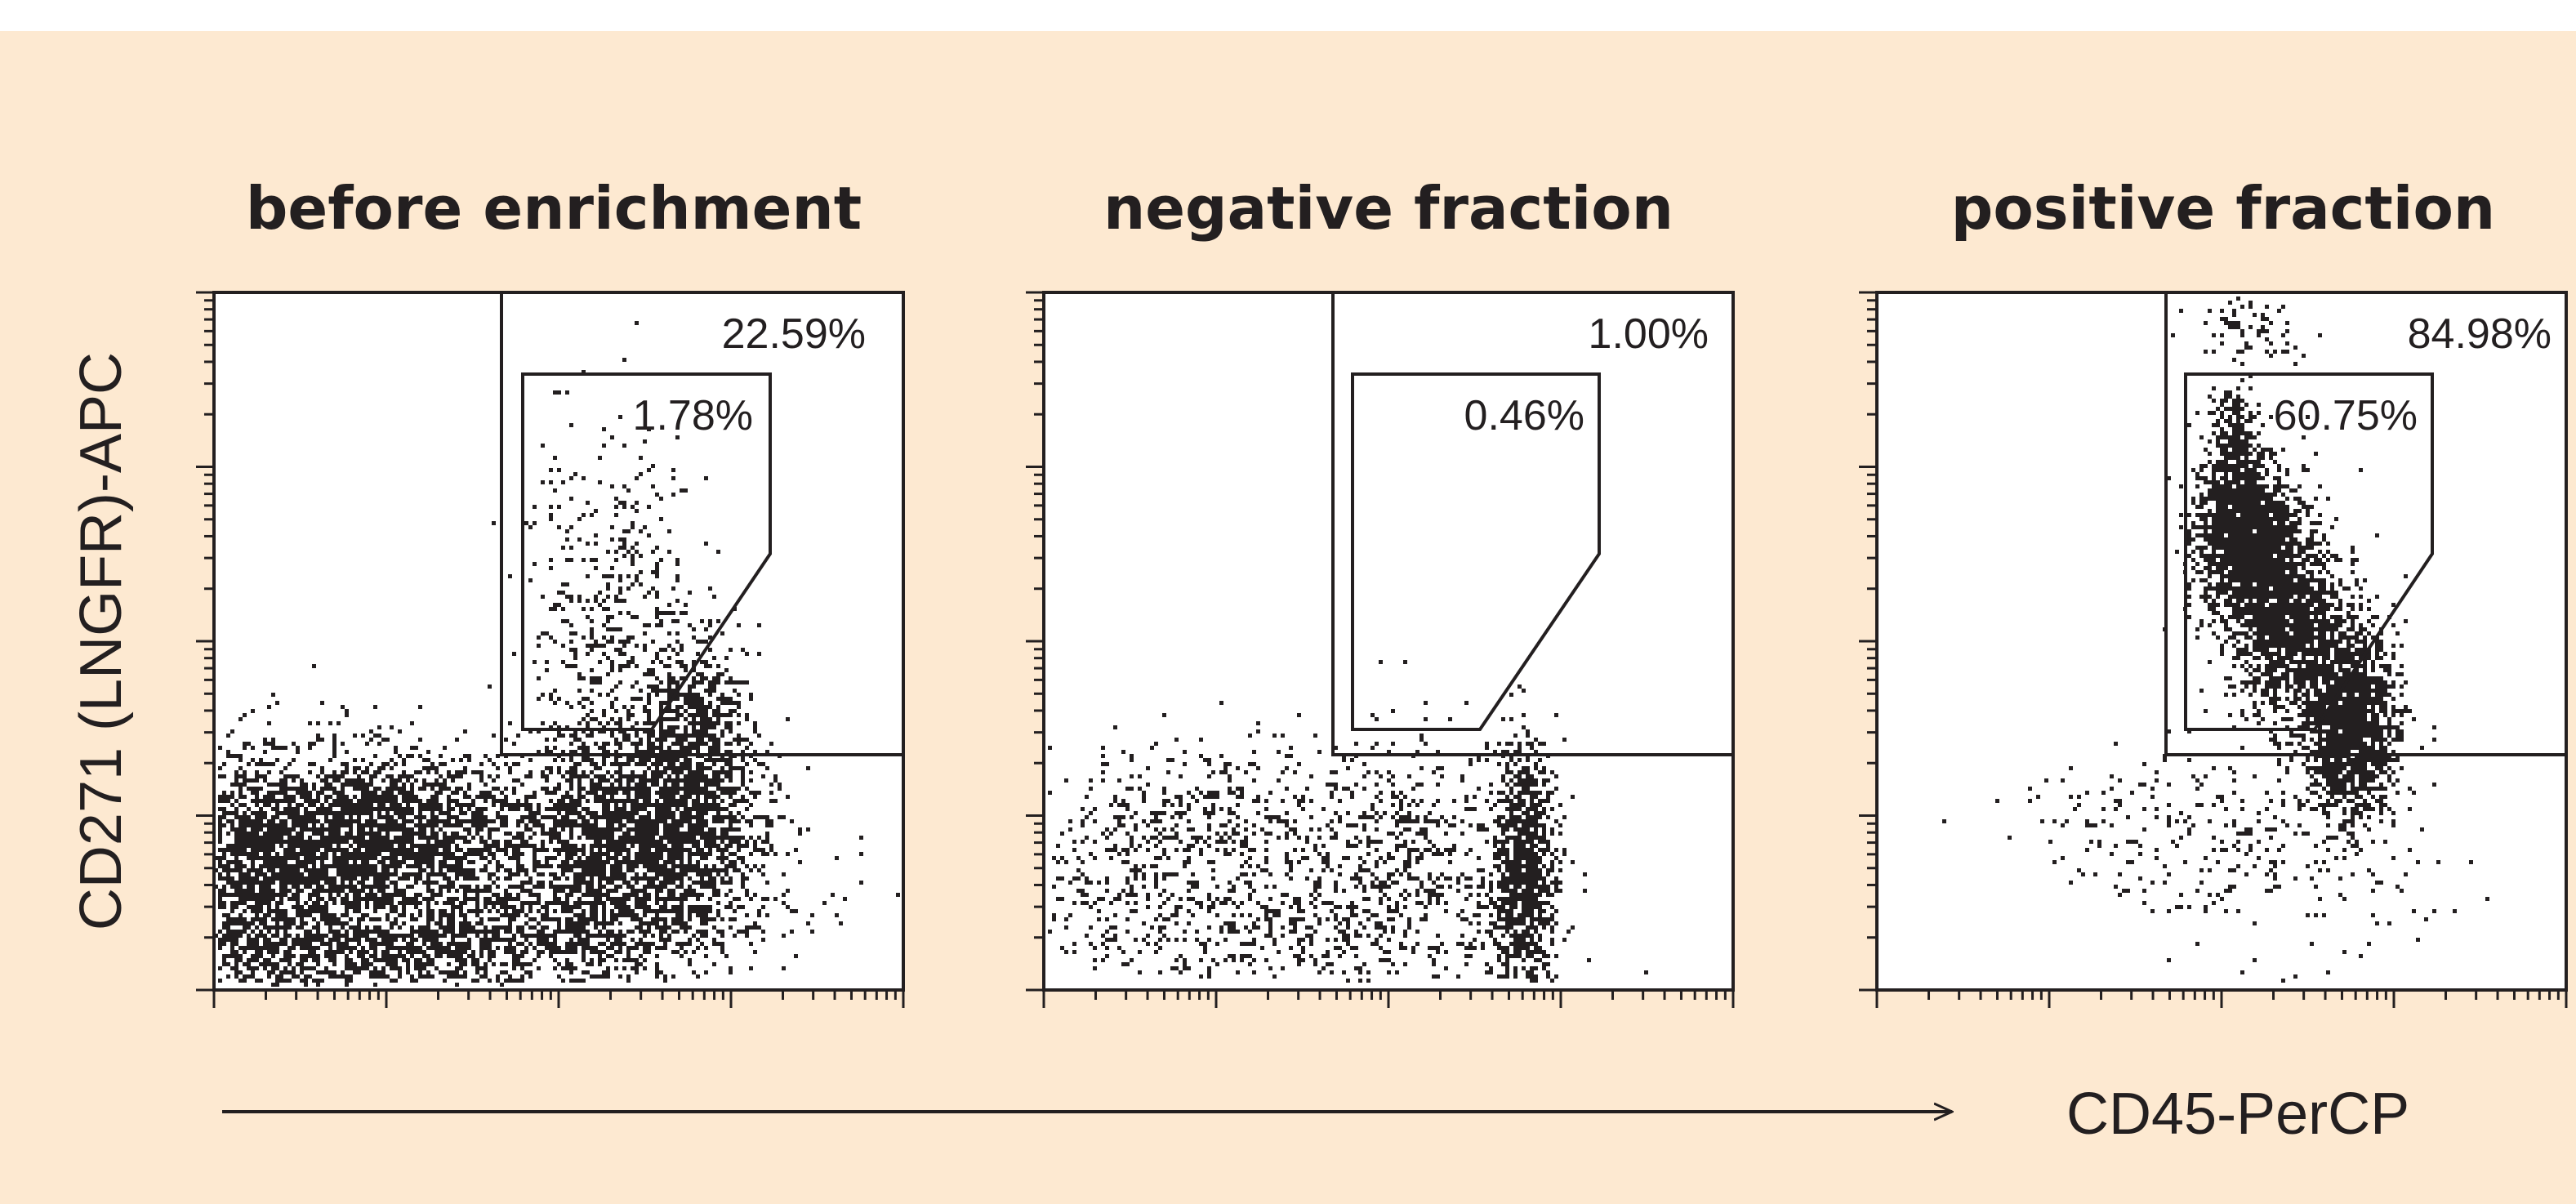 This screenshot has height=1204, width=2576. I want to click on panel-3-polygon-gate, so click(2309, 551).